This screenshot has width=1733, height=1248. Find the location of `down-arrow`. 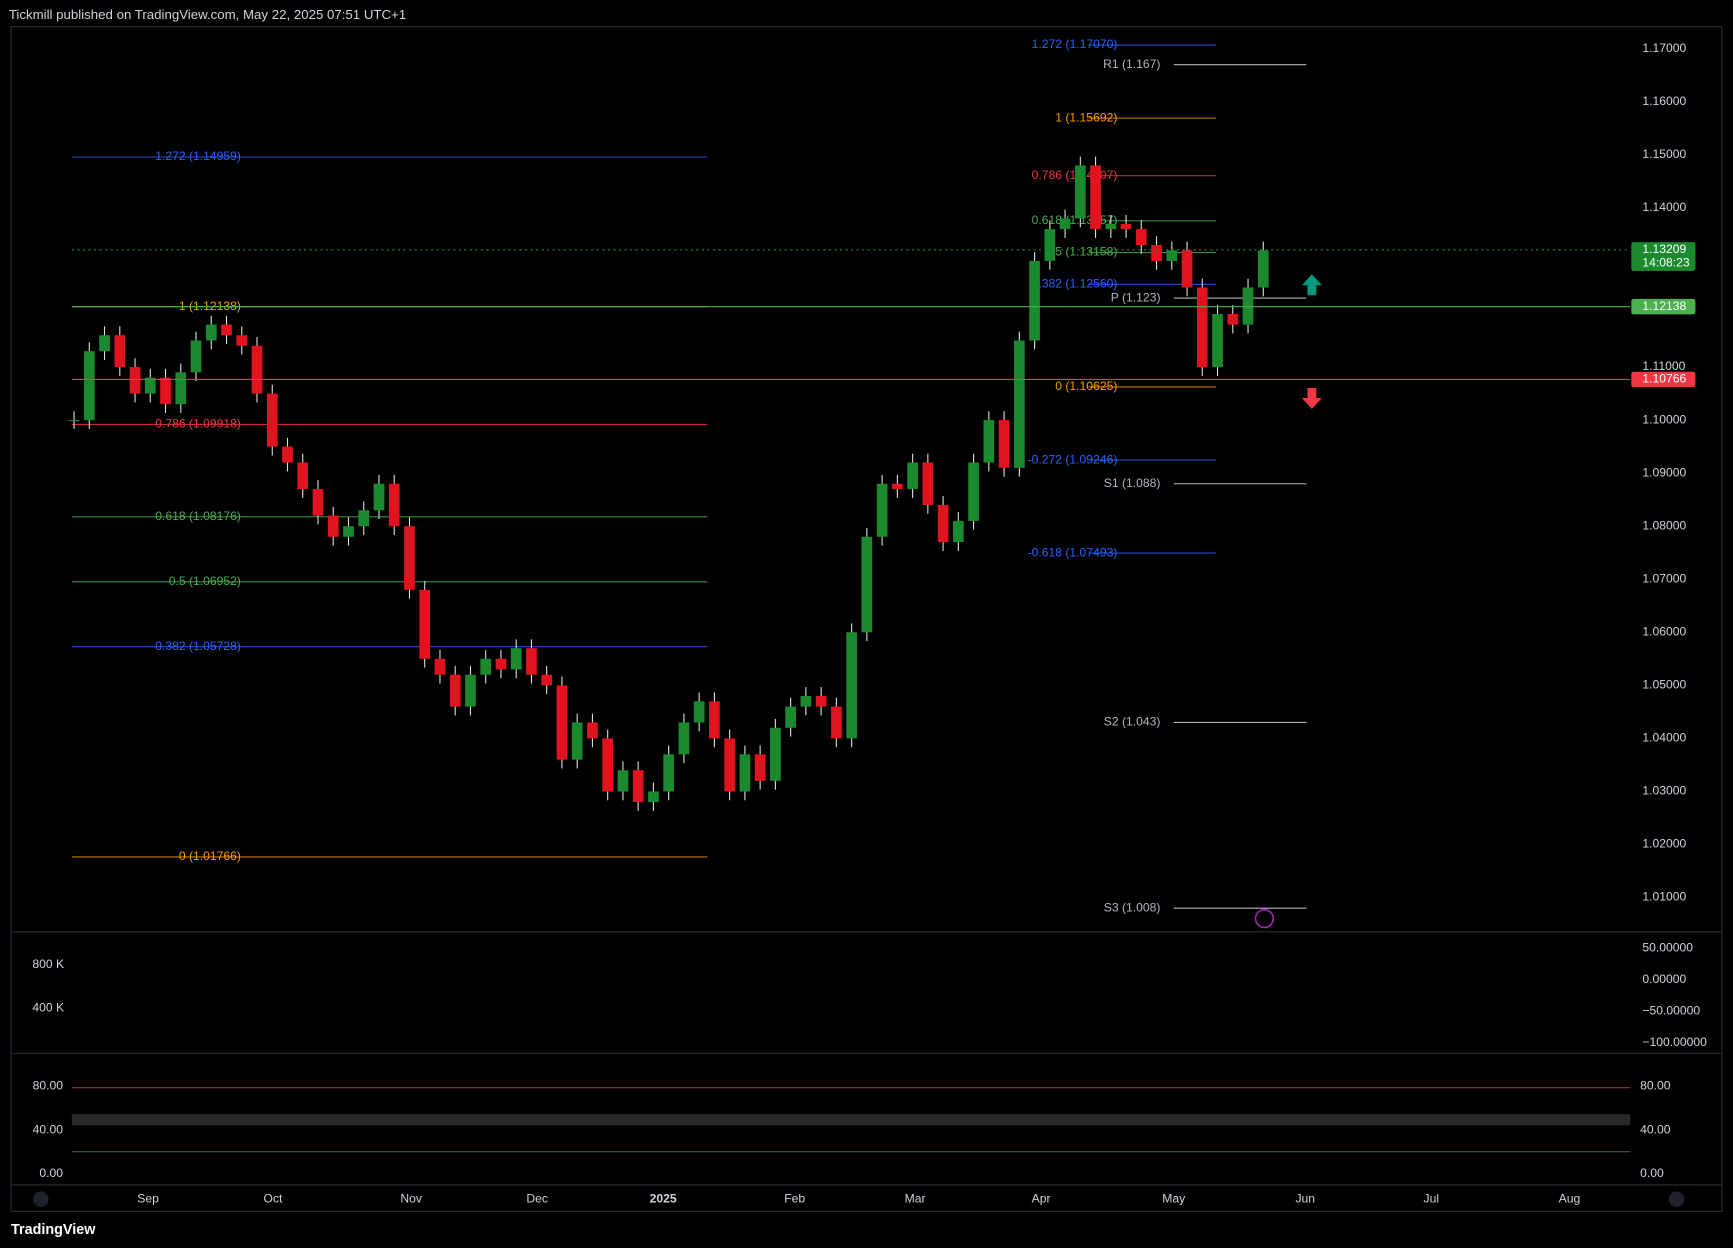

down-arrow is located at coordinates (1311, 399).